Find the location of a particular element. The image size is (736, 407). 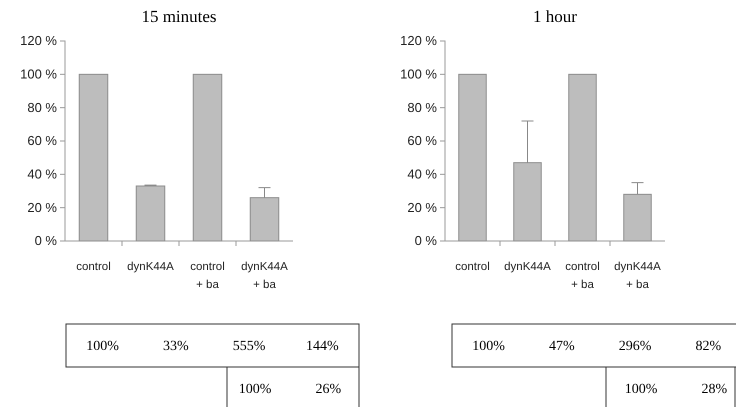

text: 28% is located at coordinates (715, 389).